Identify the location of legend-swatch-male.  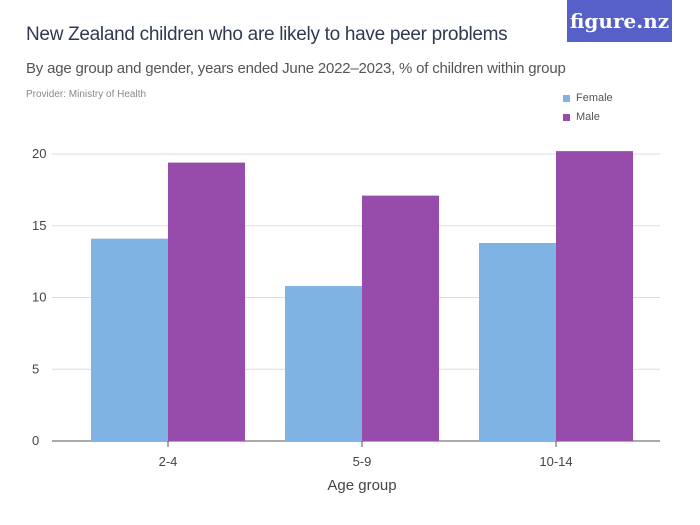
(566, 117).